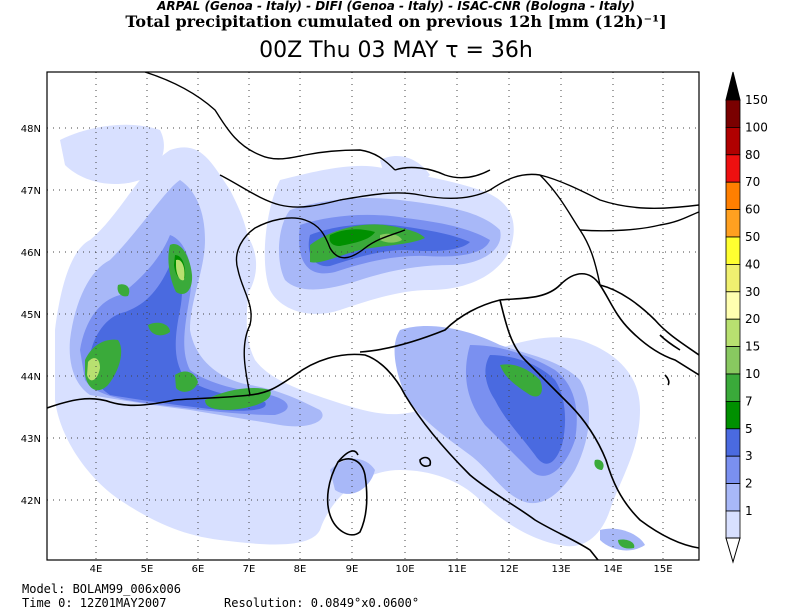 This screenshot has height=612, width=792. What do you see at coordinates (749, 511) in the screenshot?
I see `legend-label: 1` at bounding box center [749, 511].